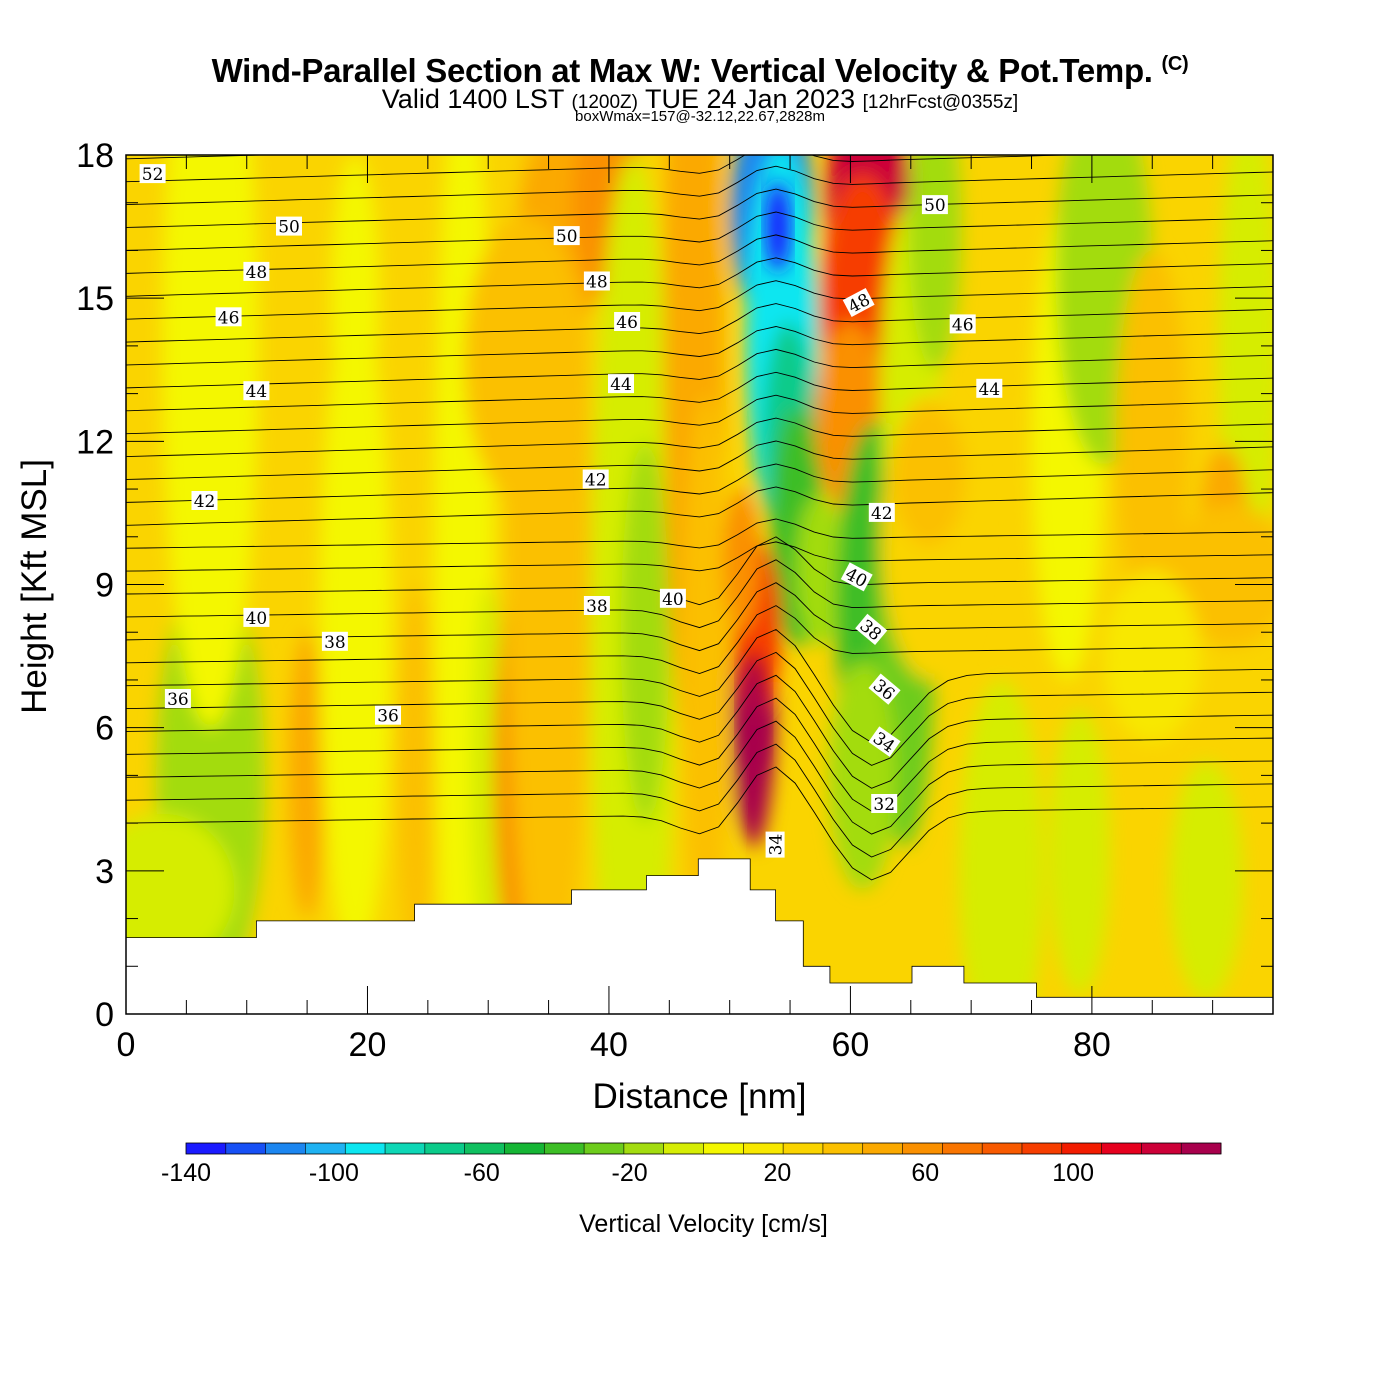 This screenshot has height=1400, width=1400. I want to click on contour-label-text: 32, so click(884, 805).